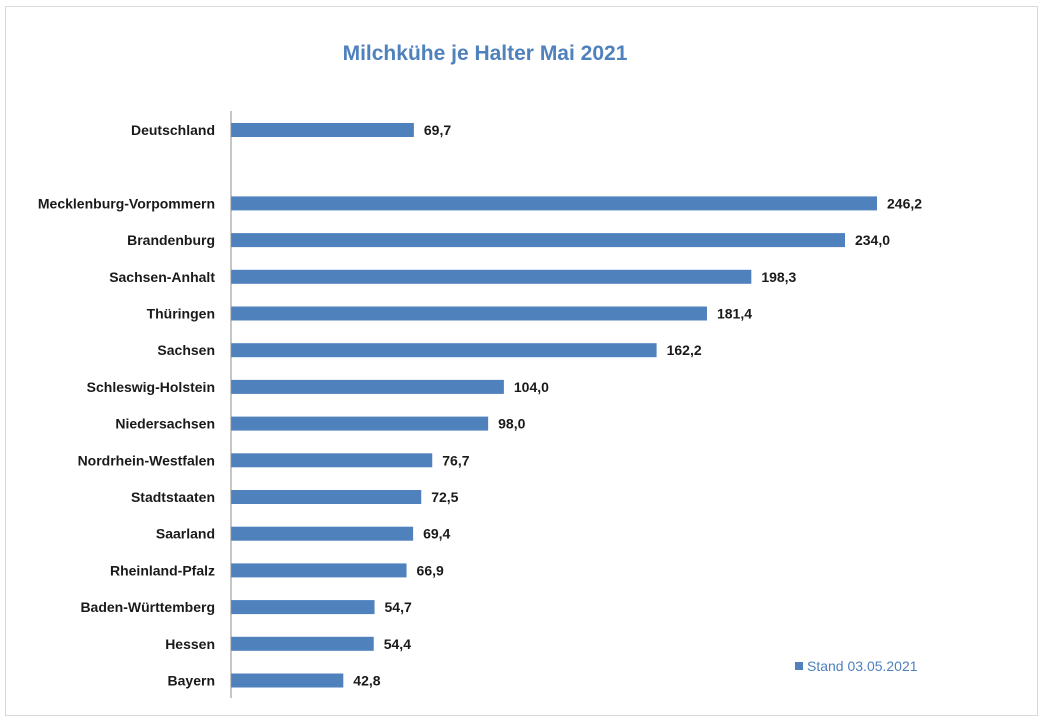  I want to click on legend-swatch, so click(799, 666).